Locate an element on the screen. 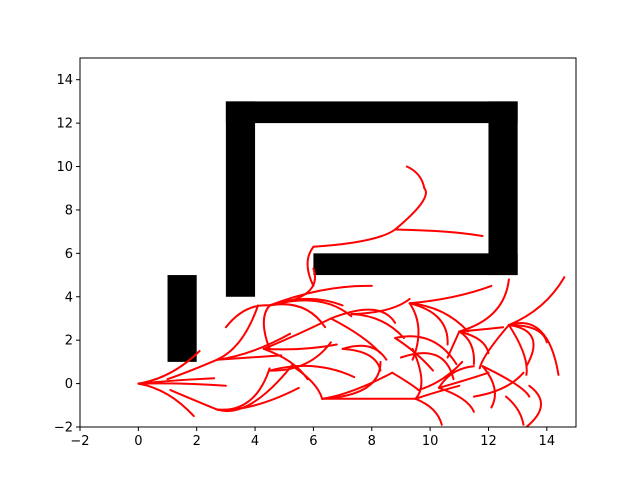  y-axis-ticks: −2 0 2 4 6 8 10 12 14 is located at coordinates (67, 254).